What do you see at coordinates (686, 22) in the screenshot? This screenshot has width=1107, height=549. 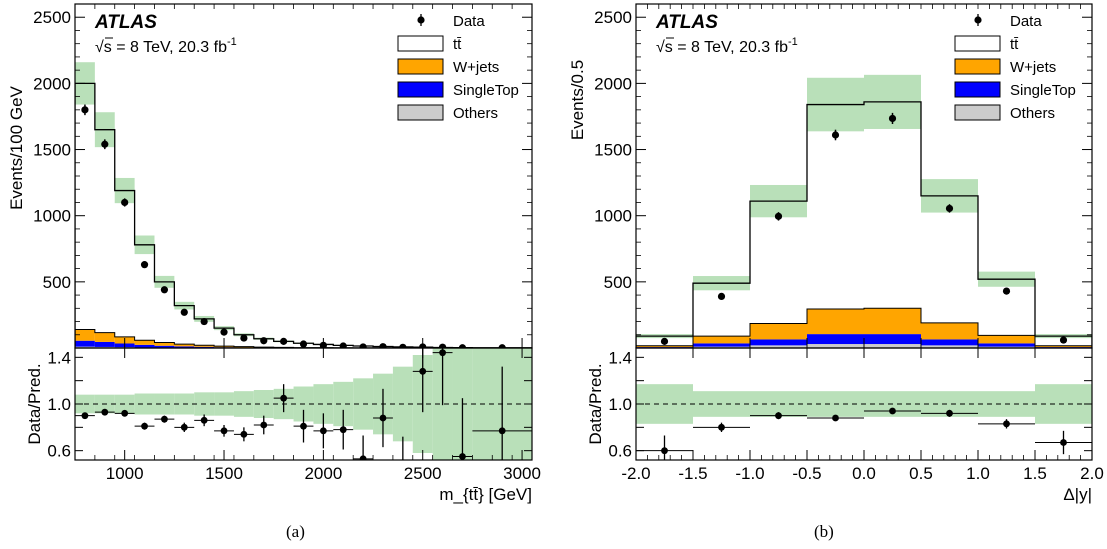 I see `experiment-label: ATLAS` at bounding box center [686, 22].